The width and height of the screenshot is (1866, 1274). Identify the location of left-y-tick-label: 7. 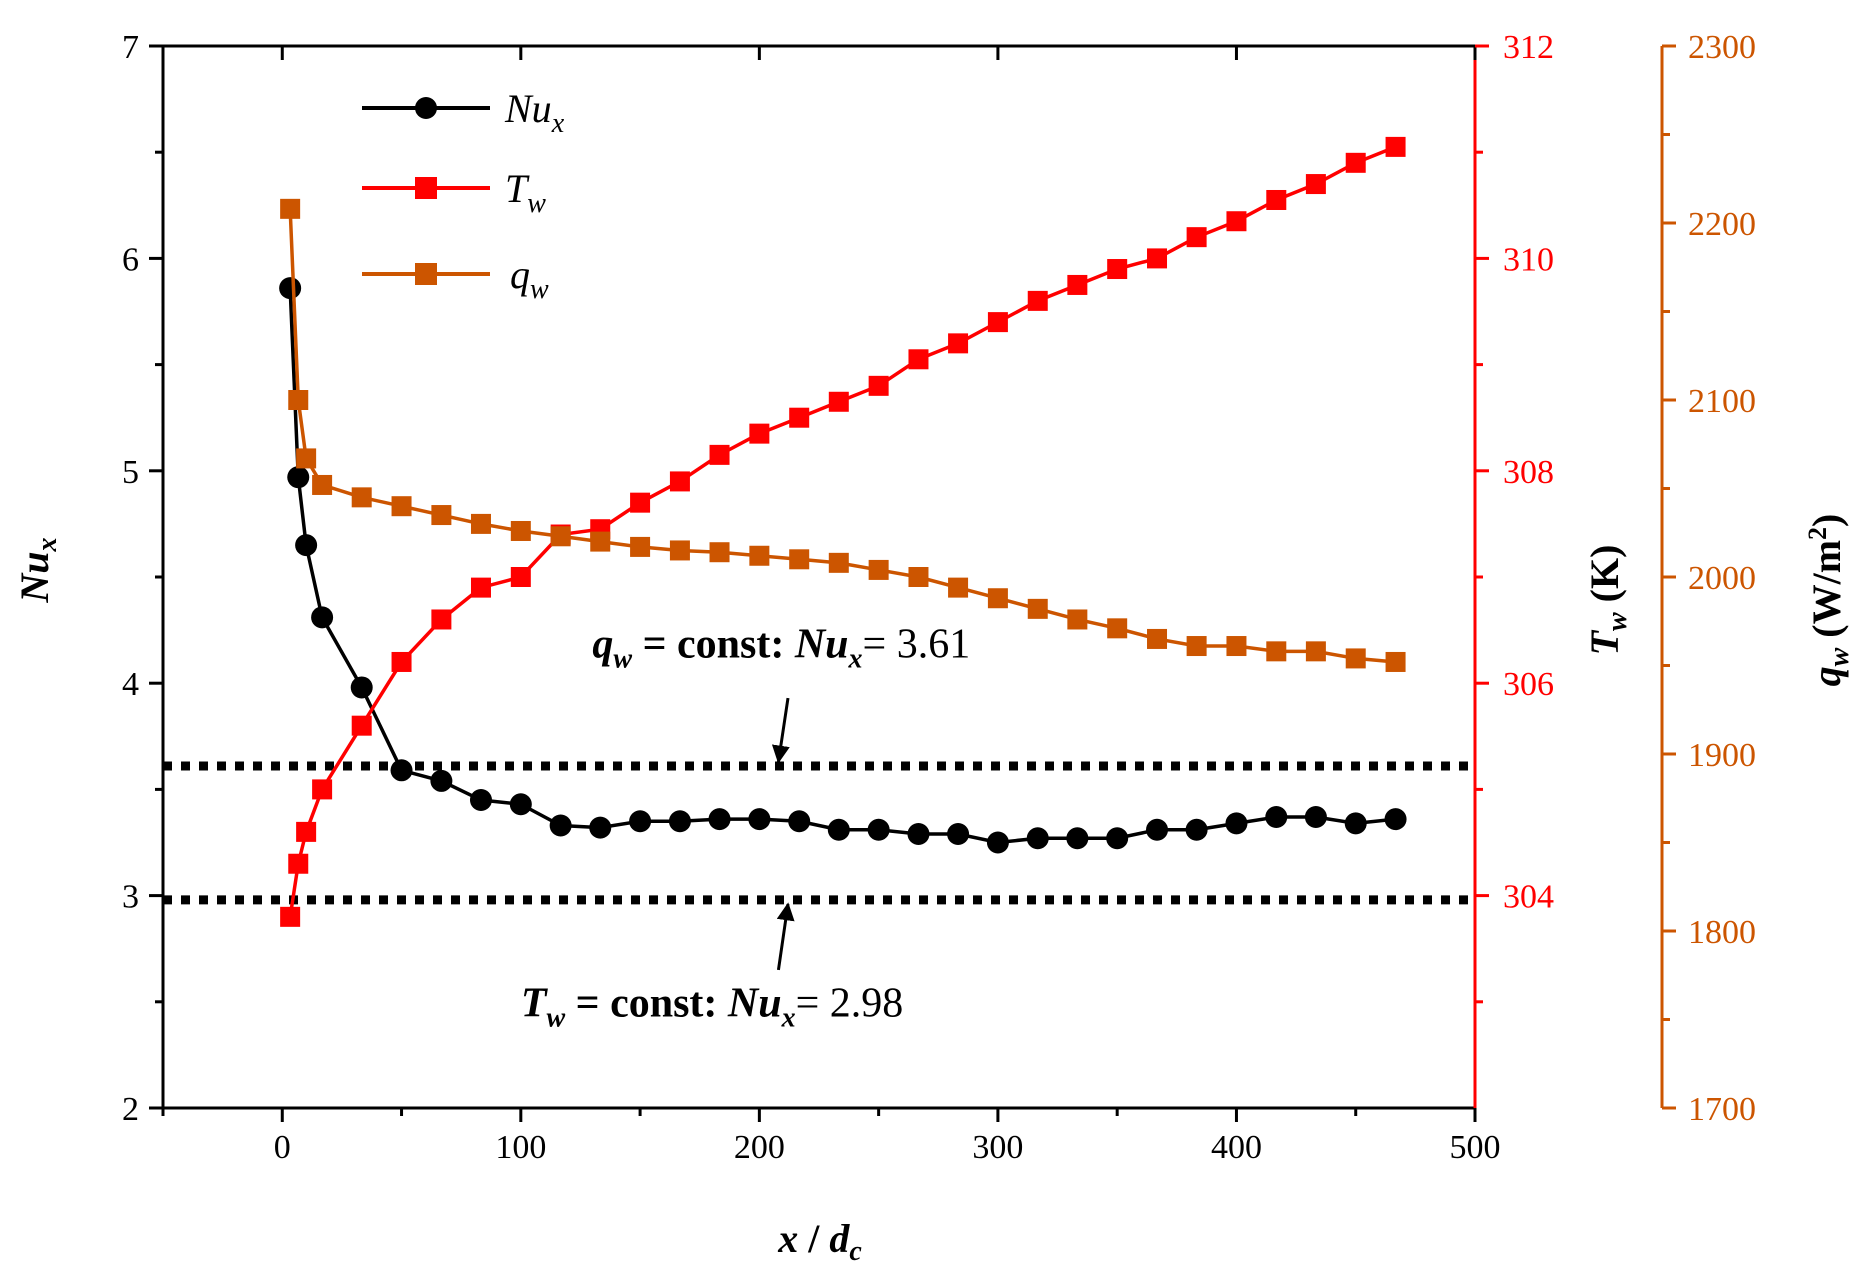
(130, 47).